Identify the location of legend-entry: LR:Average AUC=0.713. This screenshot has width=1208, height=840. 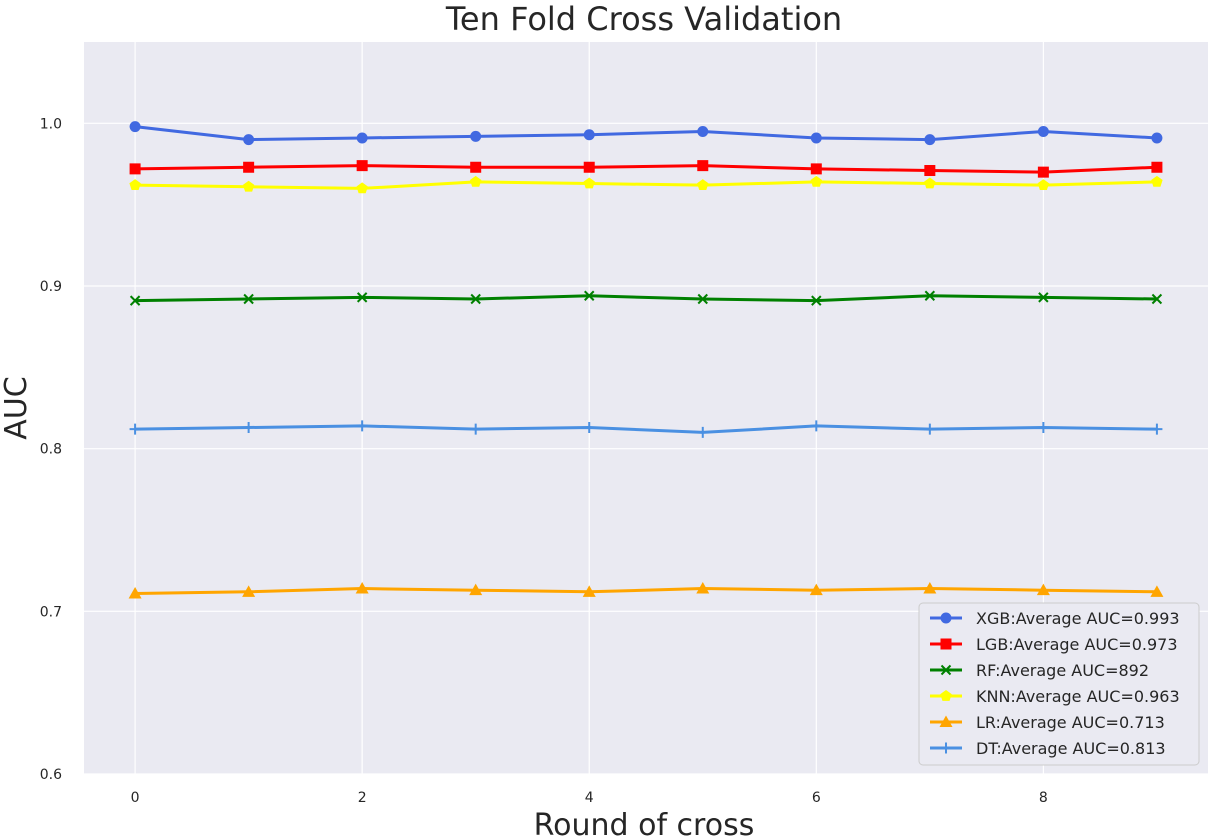
(1047, 722).